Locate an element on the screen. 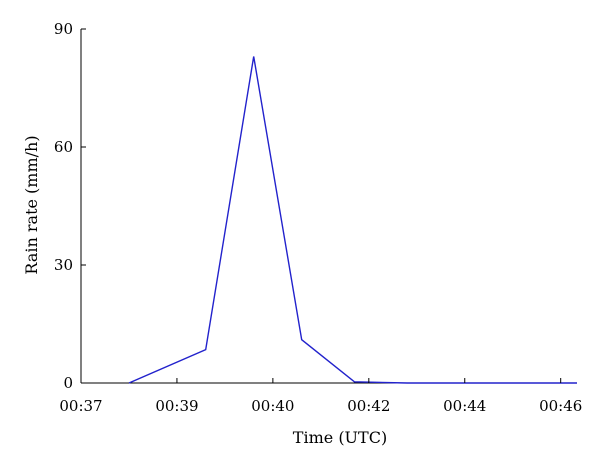 This screenshot has height=465, width=600. x-tick-label: 00:40 is located at coordinates (272, 406).